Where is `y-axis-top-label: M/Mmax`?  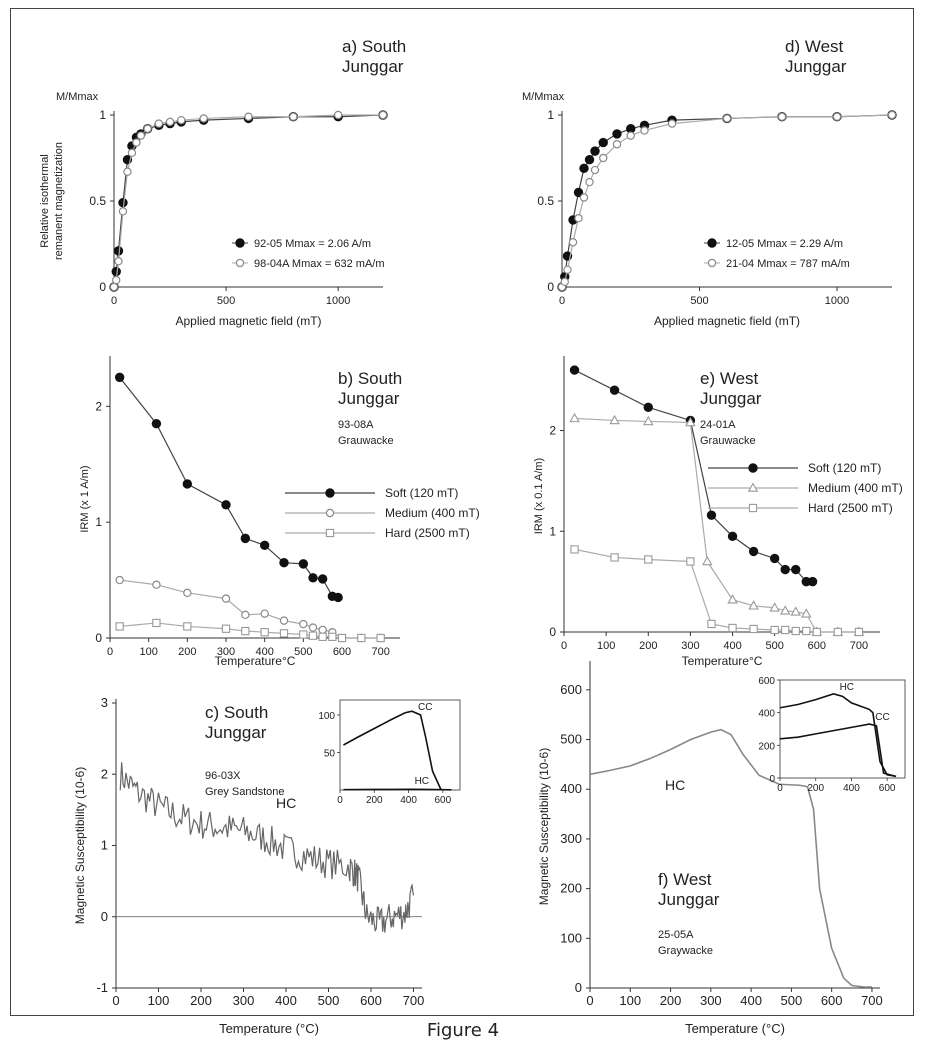
y-axis-top-label: M/Mmax is located at coordinates (77, 97).